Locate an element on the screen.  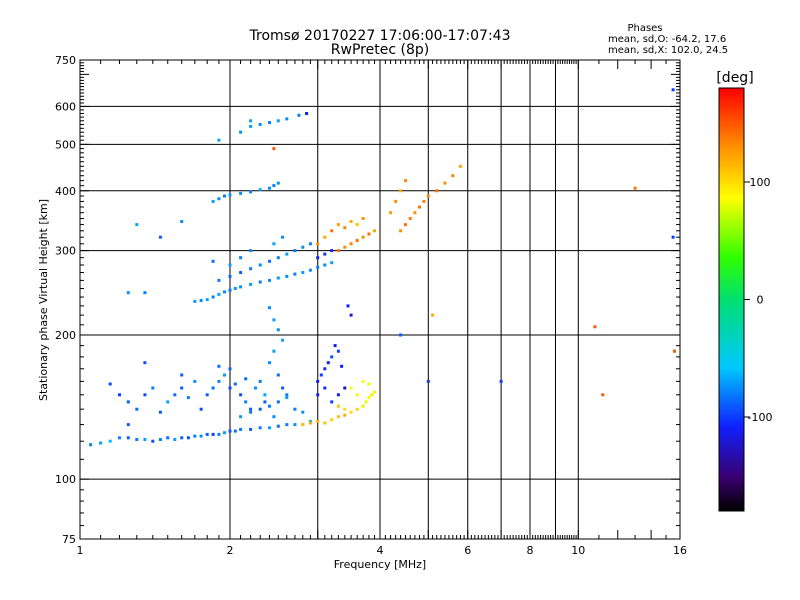
y-tick-label: 75 is located at coordinates (69, 539).